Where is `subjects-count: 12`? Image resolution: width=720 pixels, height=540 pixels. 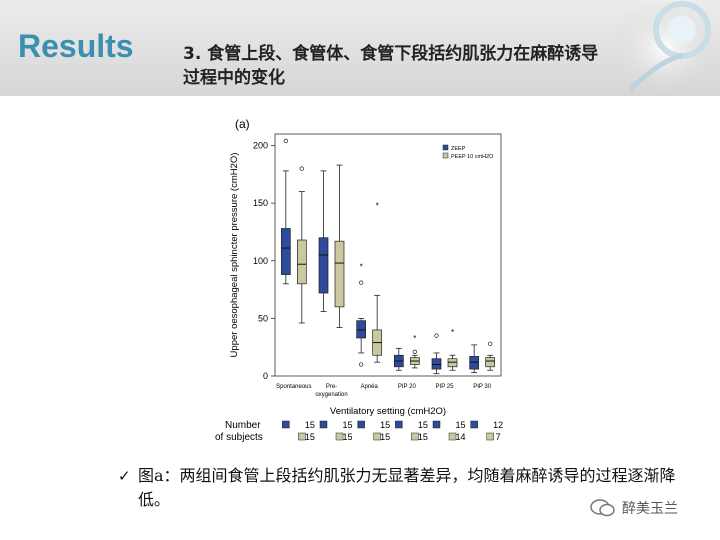 subjects-count: 12 is located at coordinates (498, 425).